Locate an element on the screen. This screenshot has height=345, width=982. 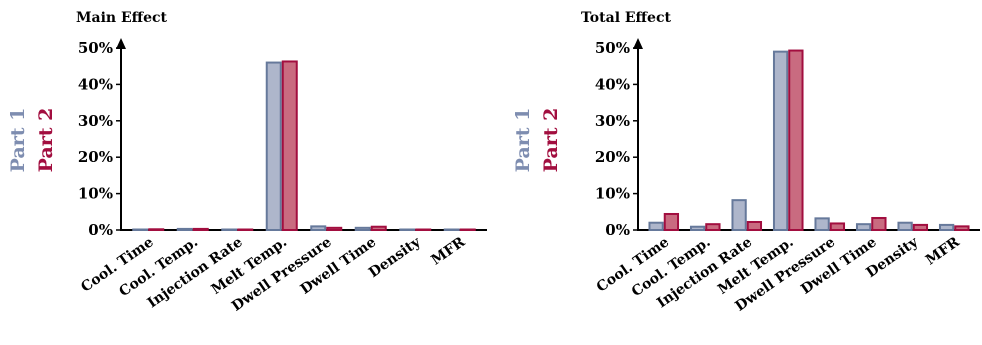
chart1-category-label: Density is located at coordinates (395, 257).